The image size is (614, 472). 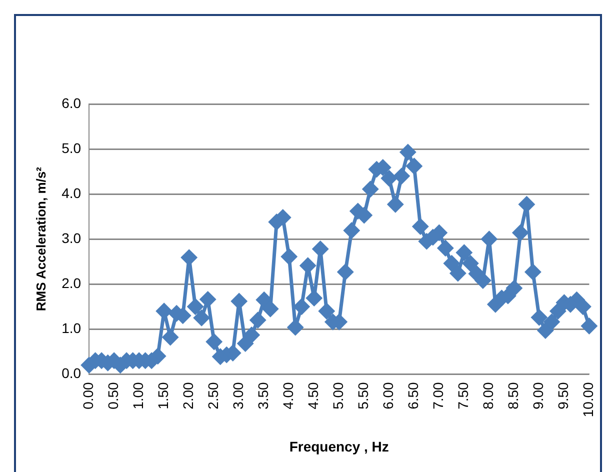 I want to click on x-tick-label: 3.00, so click(x=238, y=396).